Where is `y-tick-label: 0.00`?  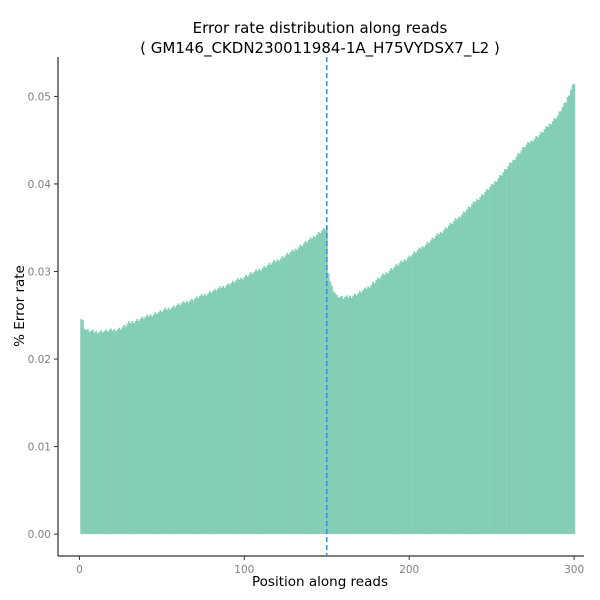
y-tick-label: 0.00 is located at coordinates (39, 535).